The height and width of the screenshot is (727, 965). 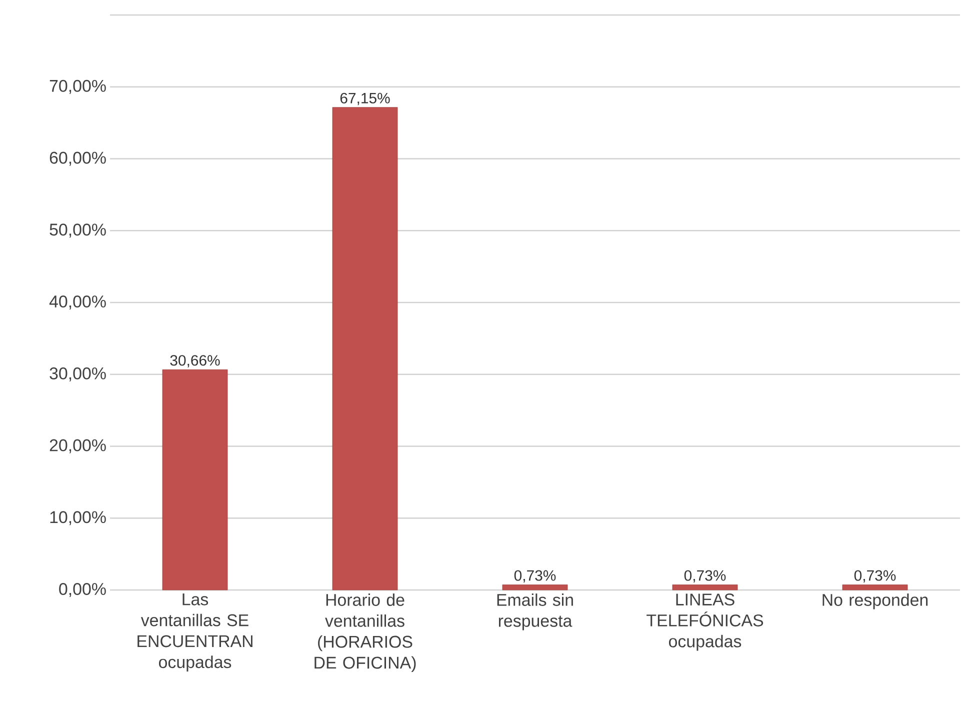 I want to click on x-tick-label: Las ventanillas SE ENCUENTRAN ocupadas, so click(x=195, y=633).